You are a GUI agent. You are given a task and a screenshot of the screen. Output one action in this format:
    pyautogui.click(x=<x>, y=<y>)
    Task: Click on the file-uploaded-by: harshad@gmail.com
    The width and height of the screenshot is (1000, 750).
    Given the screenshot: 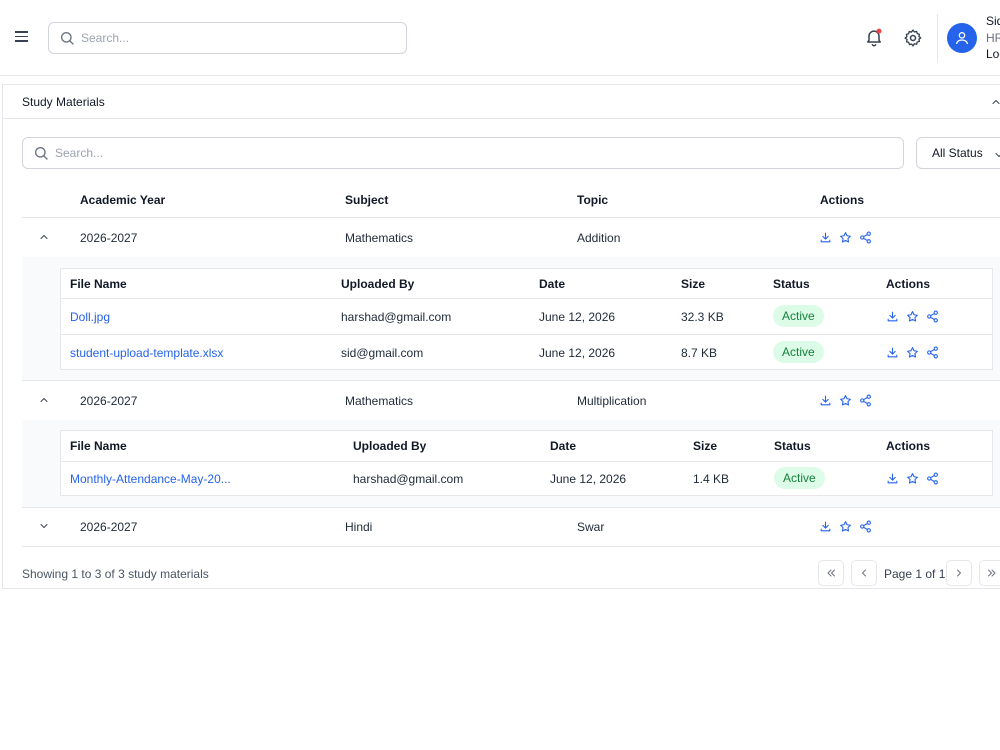 What is the action you would take?
    pyautogui.click(x=408, y=479)
    